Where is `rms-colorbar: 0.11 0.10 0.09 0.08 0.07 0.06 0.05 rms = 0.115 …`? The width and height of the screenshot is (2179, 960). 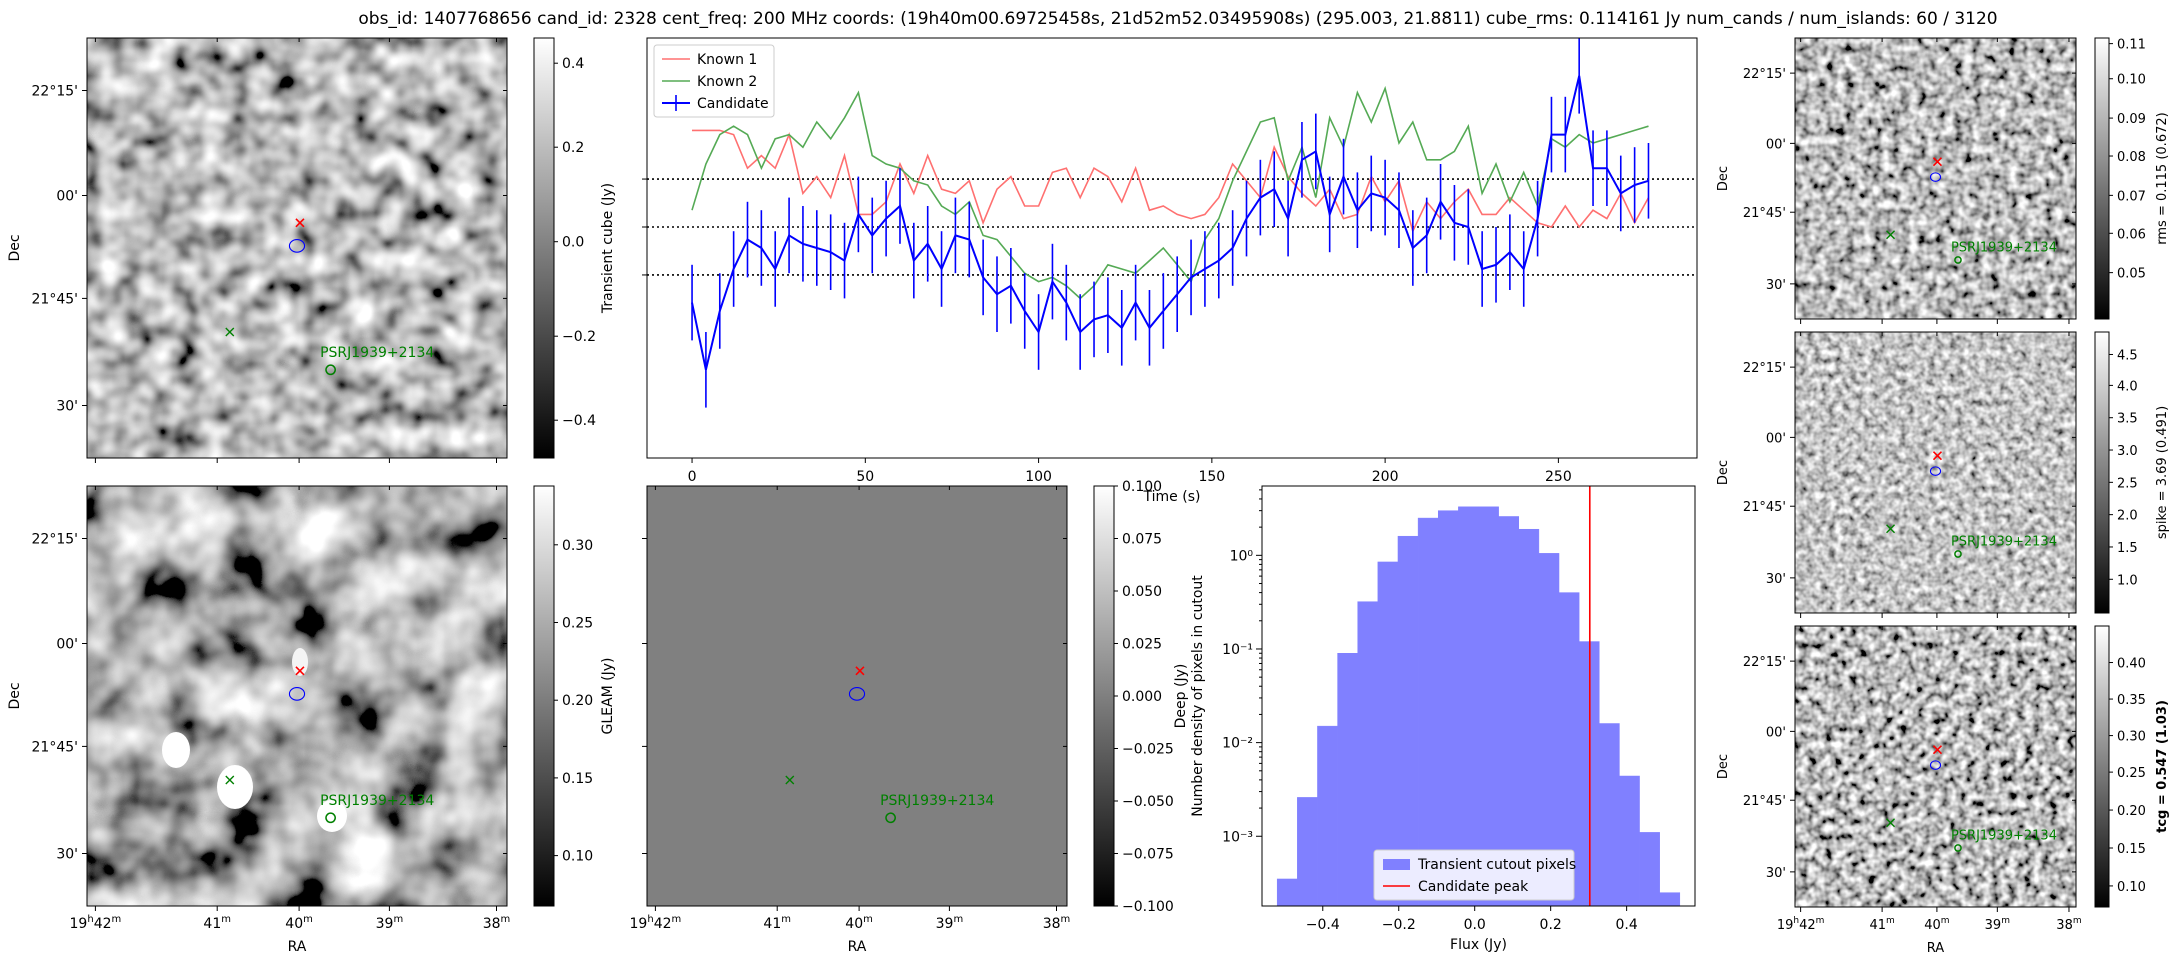
rms-colorbar: 0.11 0.10 0.09 0.08 0.07 0.06 0.05 rms = 0.115 … is located at coordinates (2132, 178).